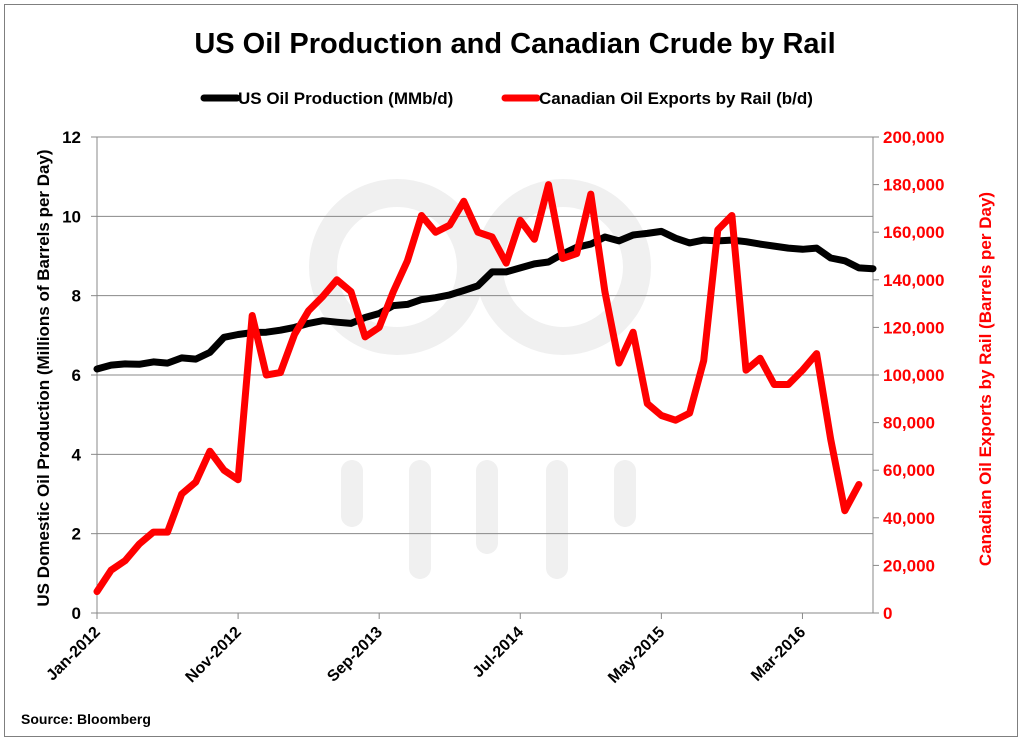  Describe the element at coordinates (76, 613) in the screenshot. I see `left-tick-label: 0` at that location.